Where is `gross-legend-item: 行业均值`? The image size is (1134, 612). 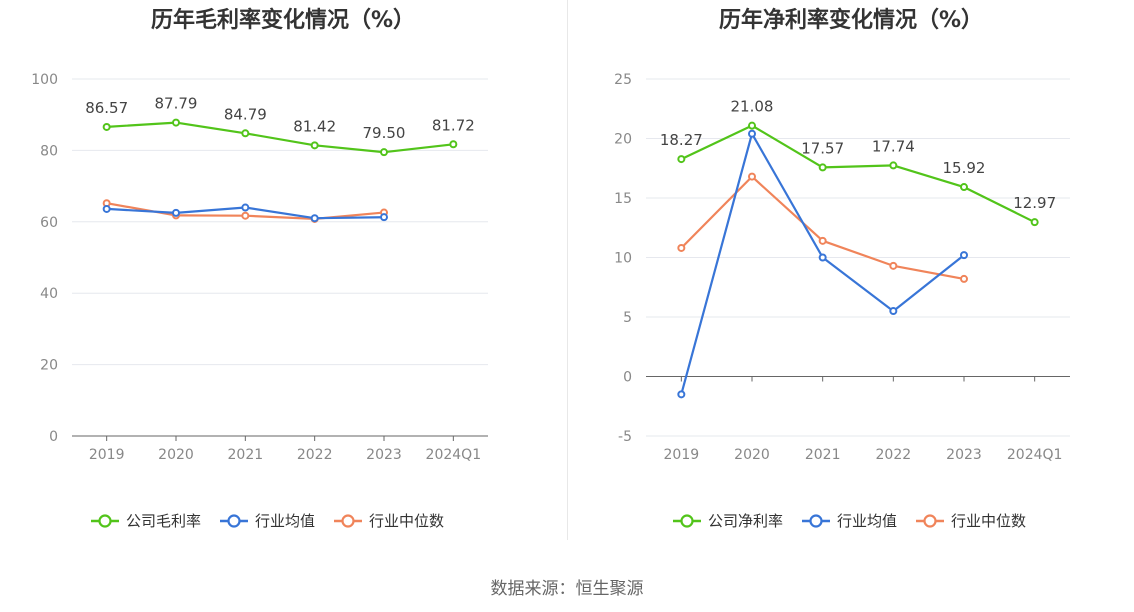 gross-legend-item: 行业均值 is located at coordinates (267, 520).